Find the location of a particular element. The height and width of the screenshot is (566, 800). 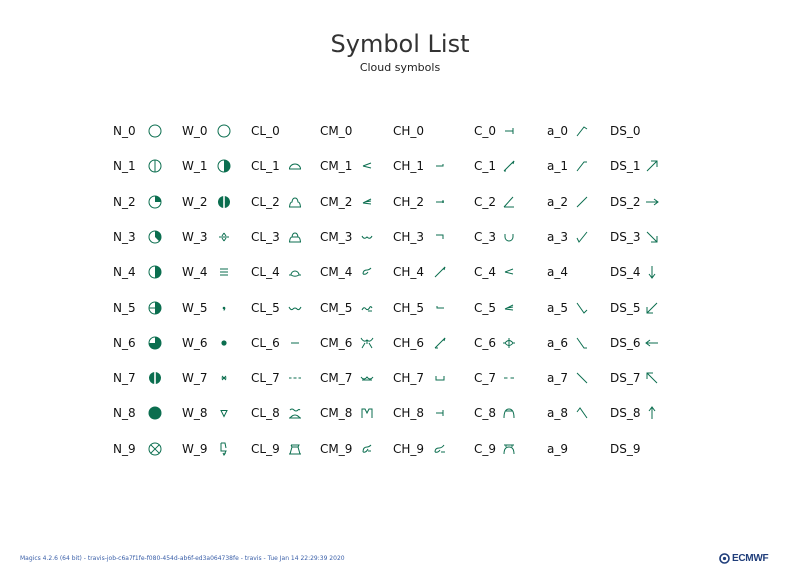

symbol-code: CH_6 is located at coordinates (409, 342).